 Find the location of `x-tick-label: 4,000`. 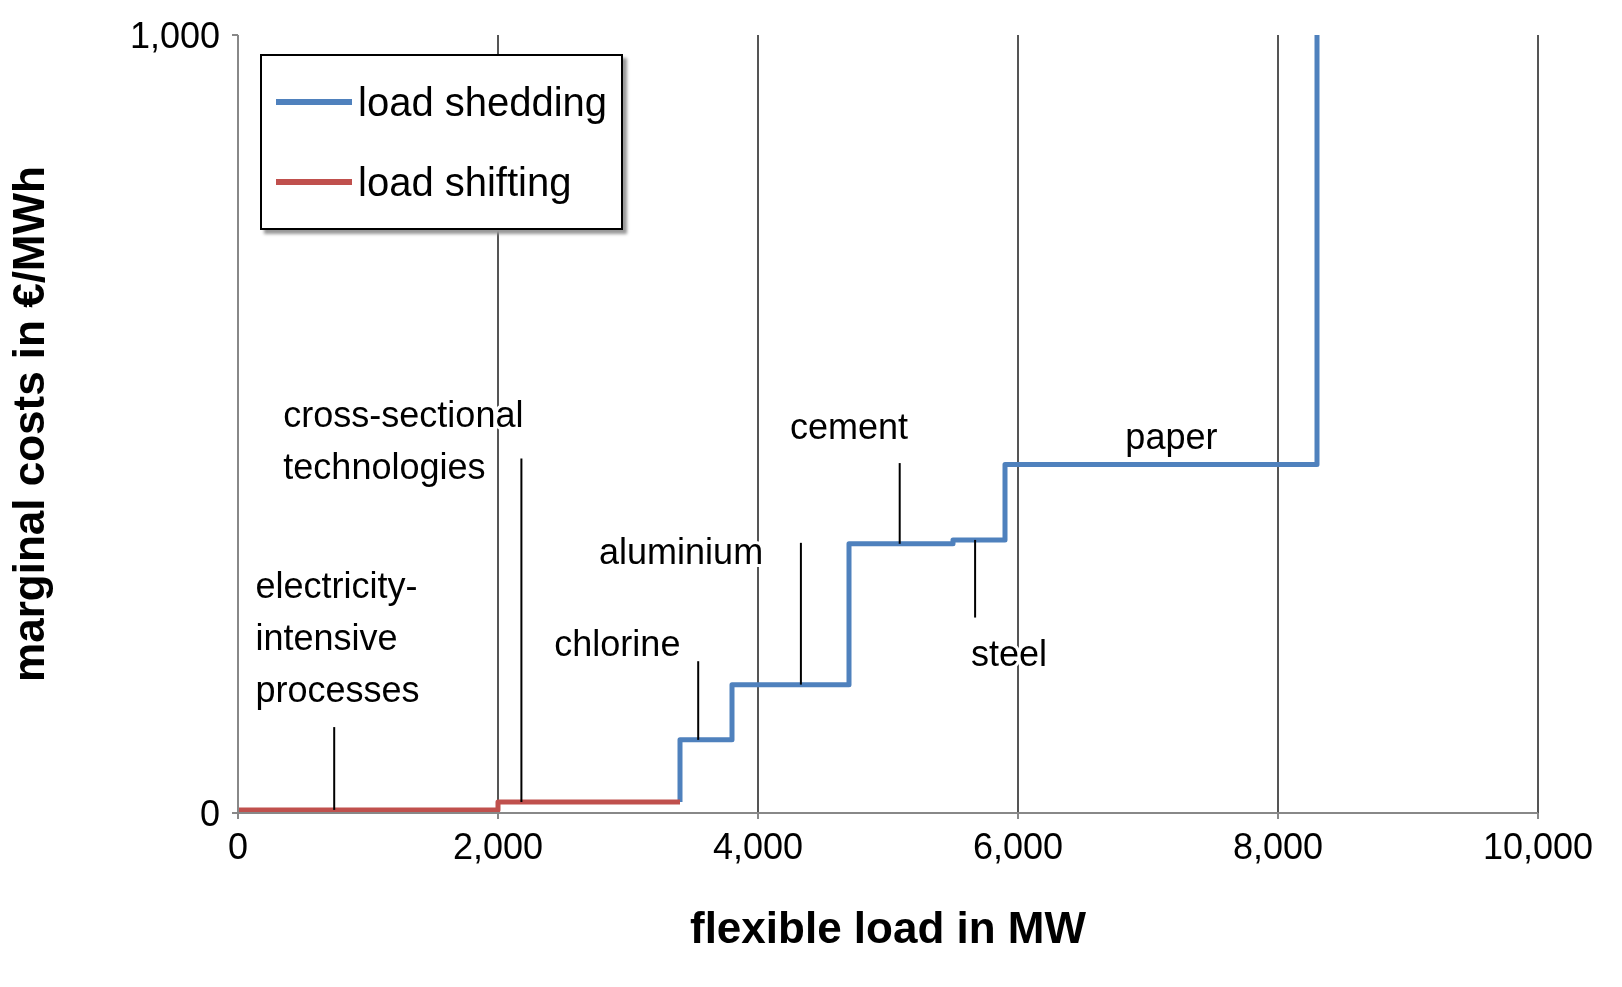

x-tick-label: 4,000 is located at coordinates (758, 846).